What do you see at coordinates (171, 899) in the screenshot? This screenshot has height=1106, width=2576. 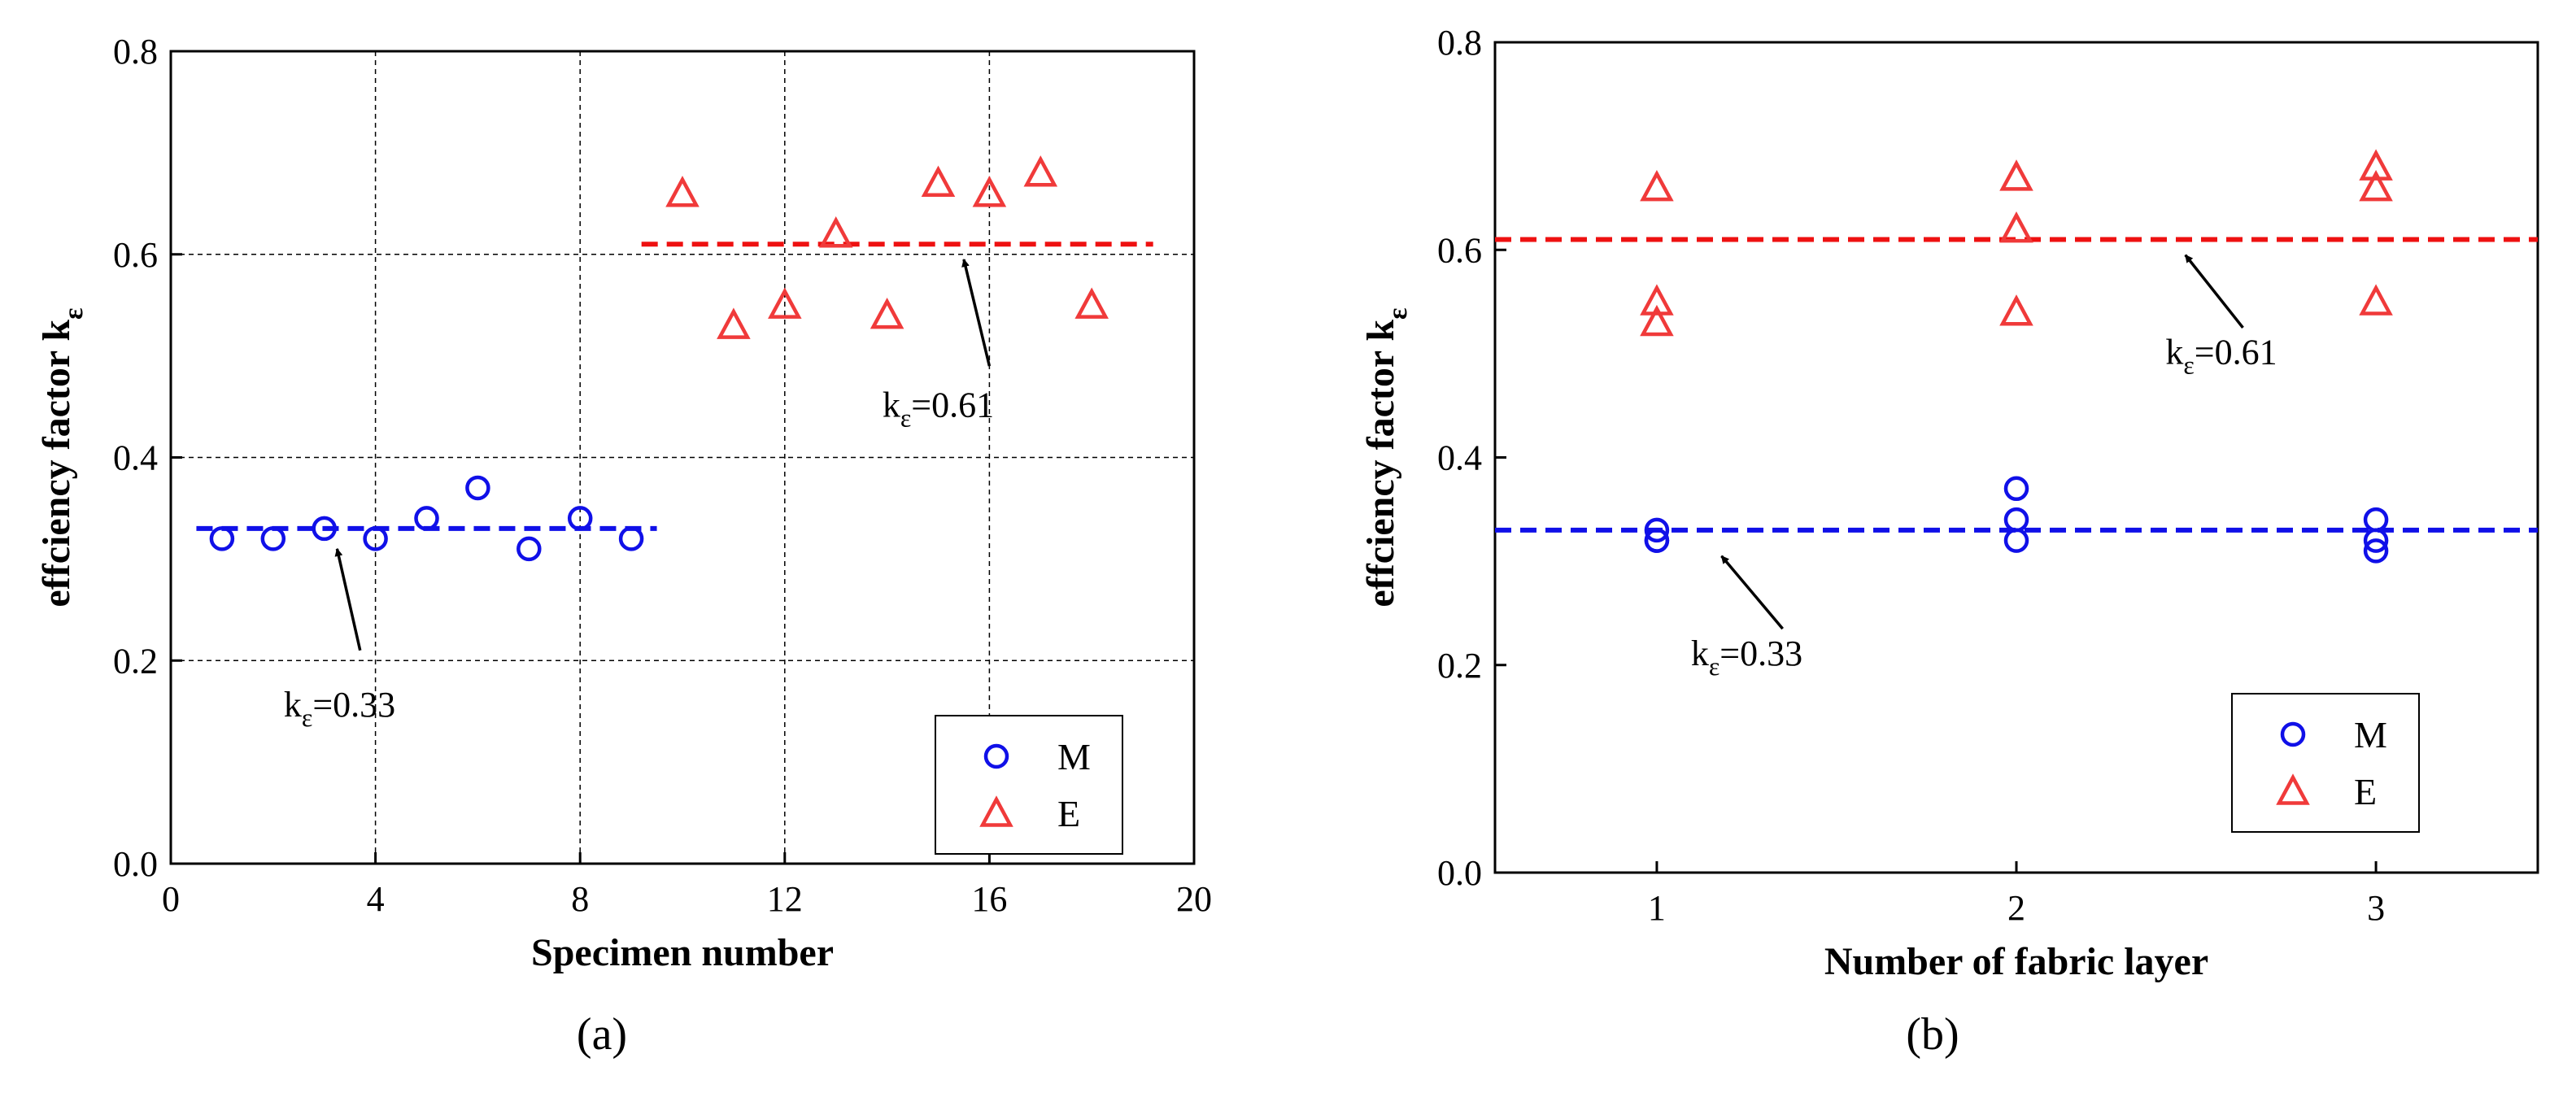 I see `x-tick-label: 0` at bounding box center [171, 899].